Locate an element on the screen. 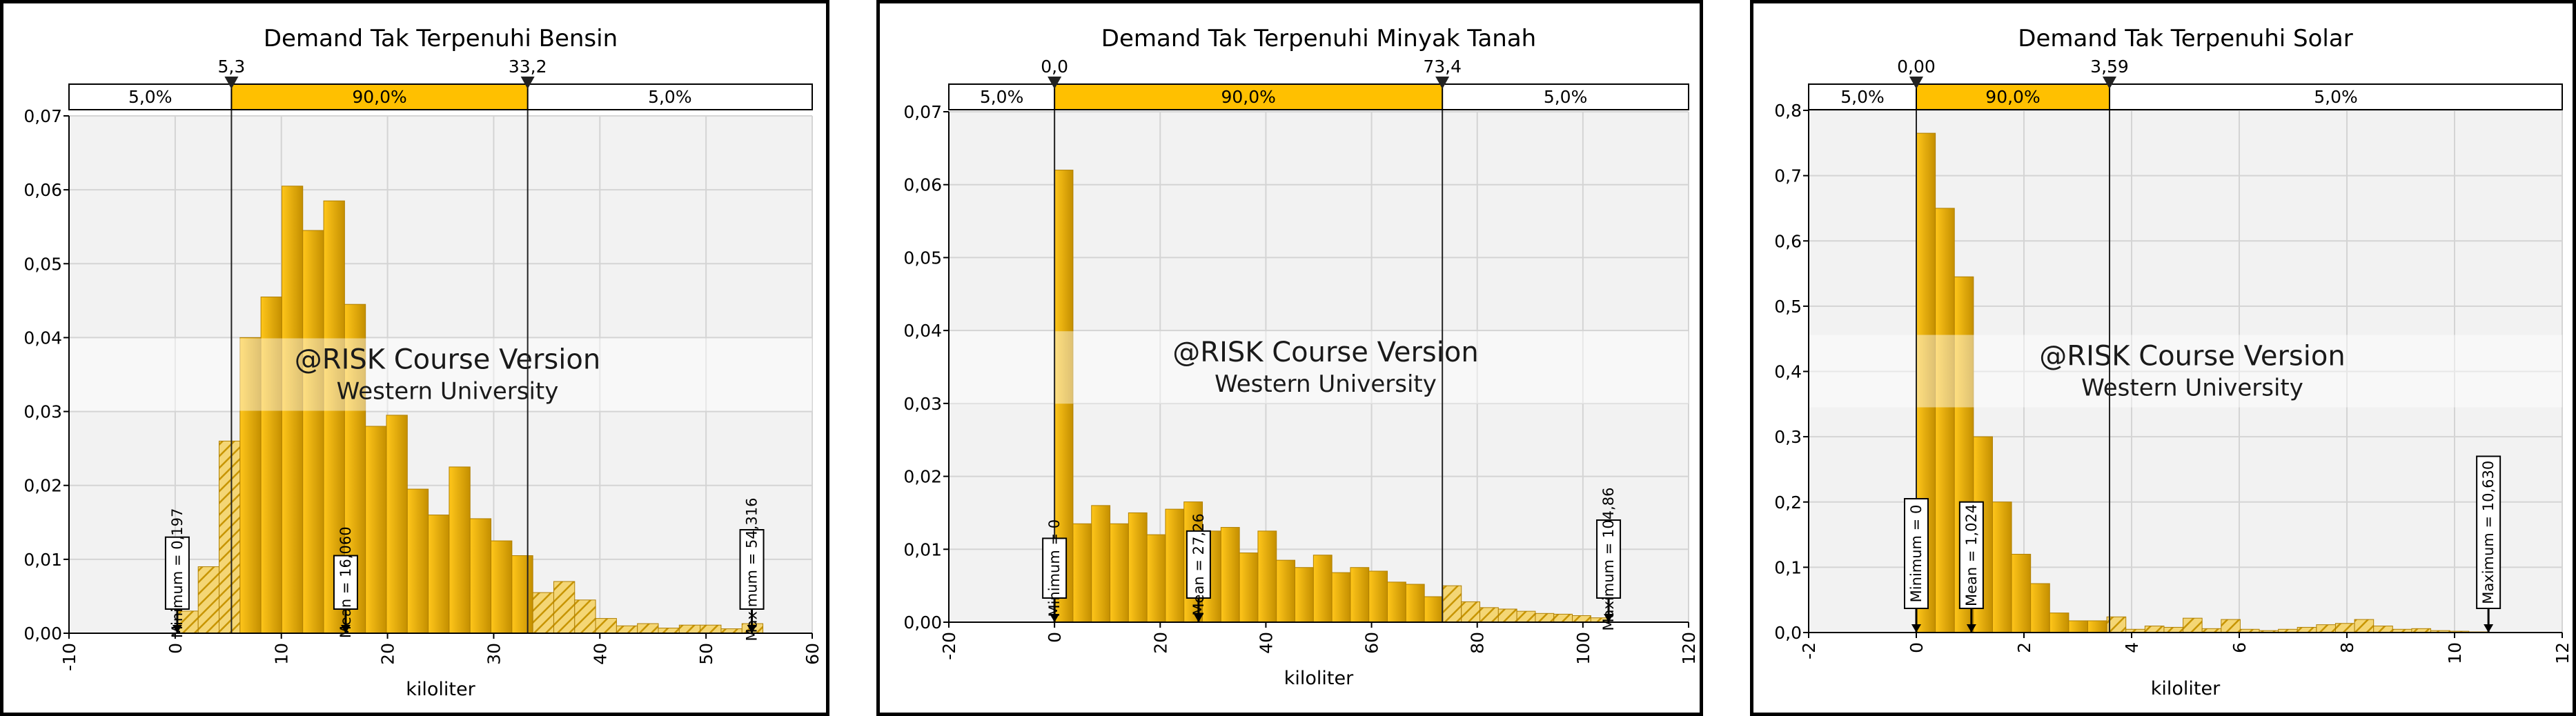 This screenshot has height=716, width=2576. x-tick-label: 40 is located at coordinates (1266, 643).